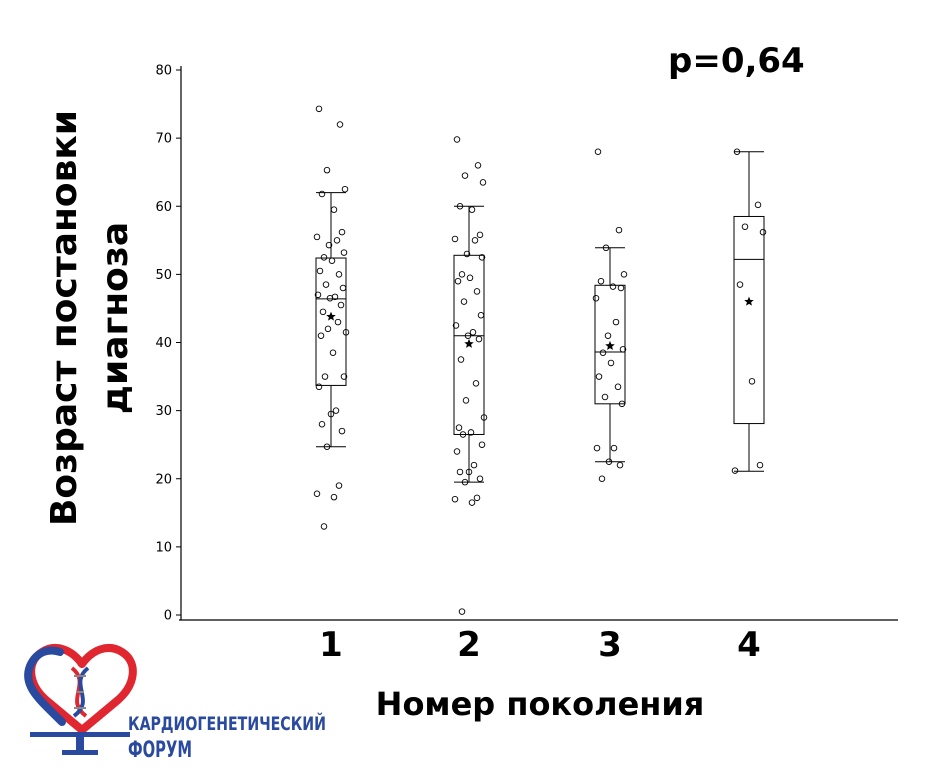 The image size is (934, 773). Describe the element at coordinates (163, 275) in the screenshot. I see `y-tick-label: 50` at that location.